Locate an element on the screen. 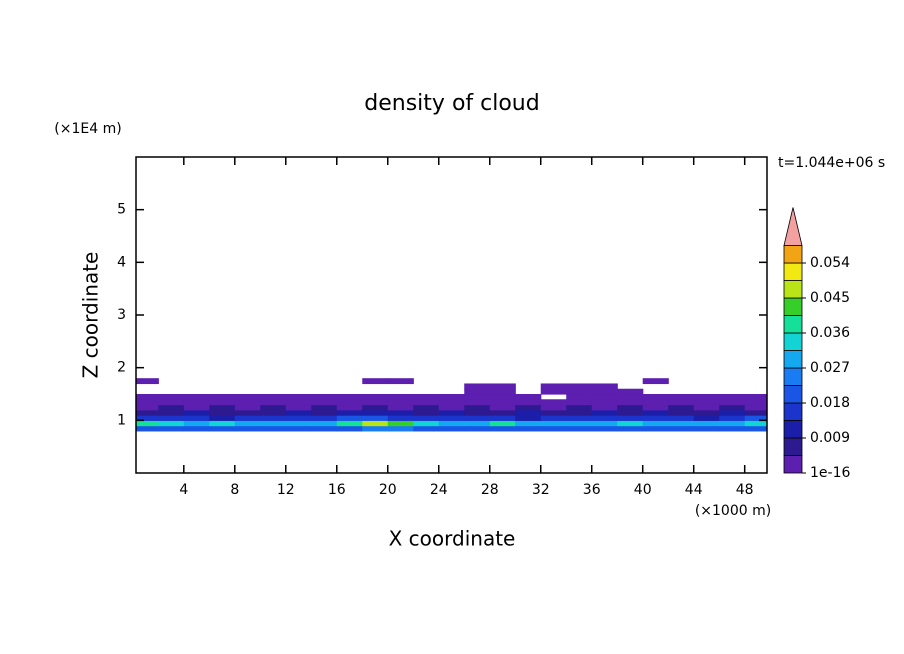 The width and height of the screenshot is (904, 654). x-tick-label: 48 is located at coordinates (745, 490).